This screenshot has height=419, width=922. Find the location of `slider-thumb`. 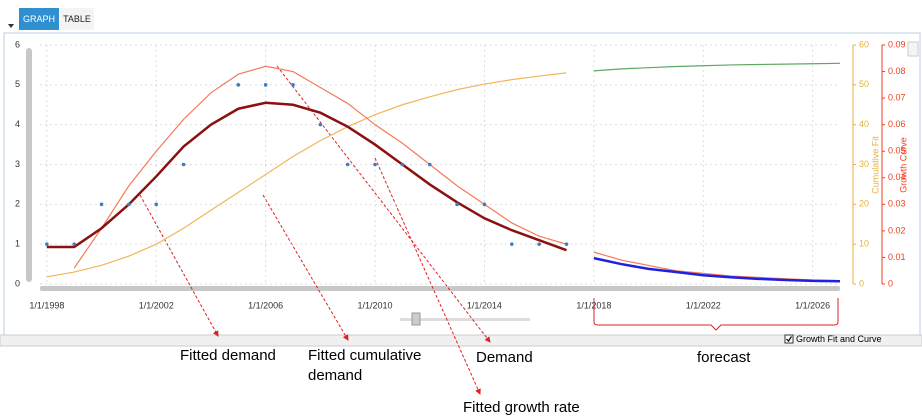

slider-thumb is located at coordinates (416, 319).